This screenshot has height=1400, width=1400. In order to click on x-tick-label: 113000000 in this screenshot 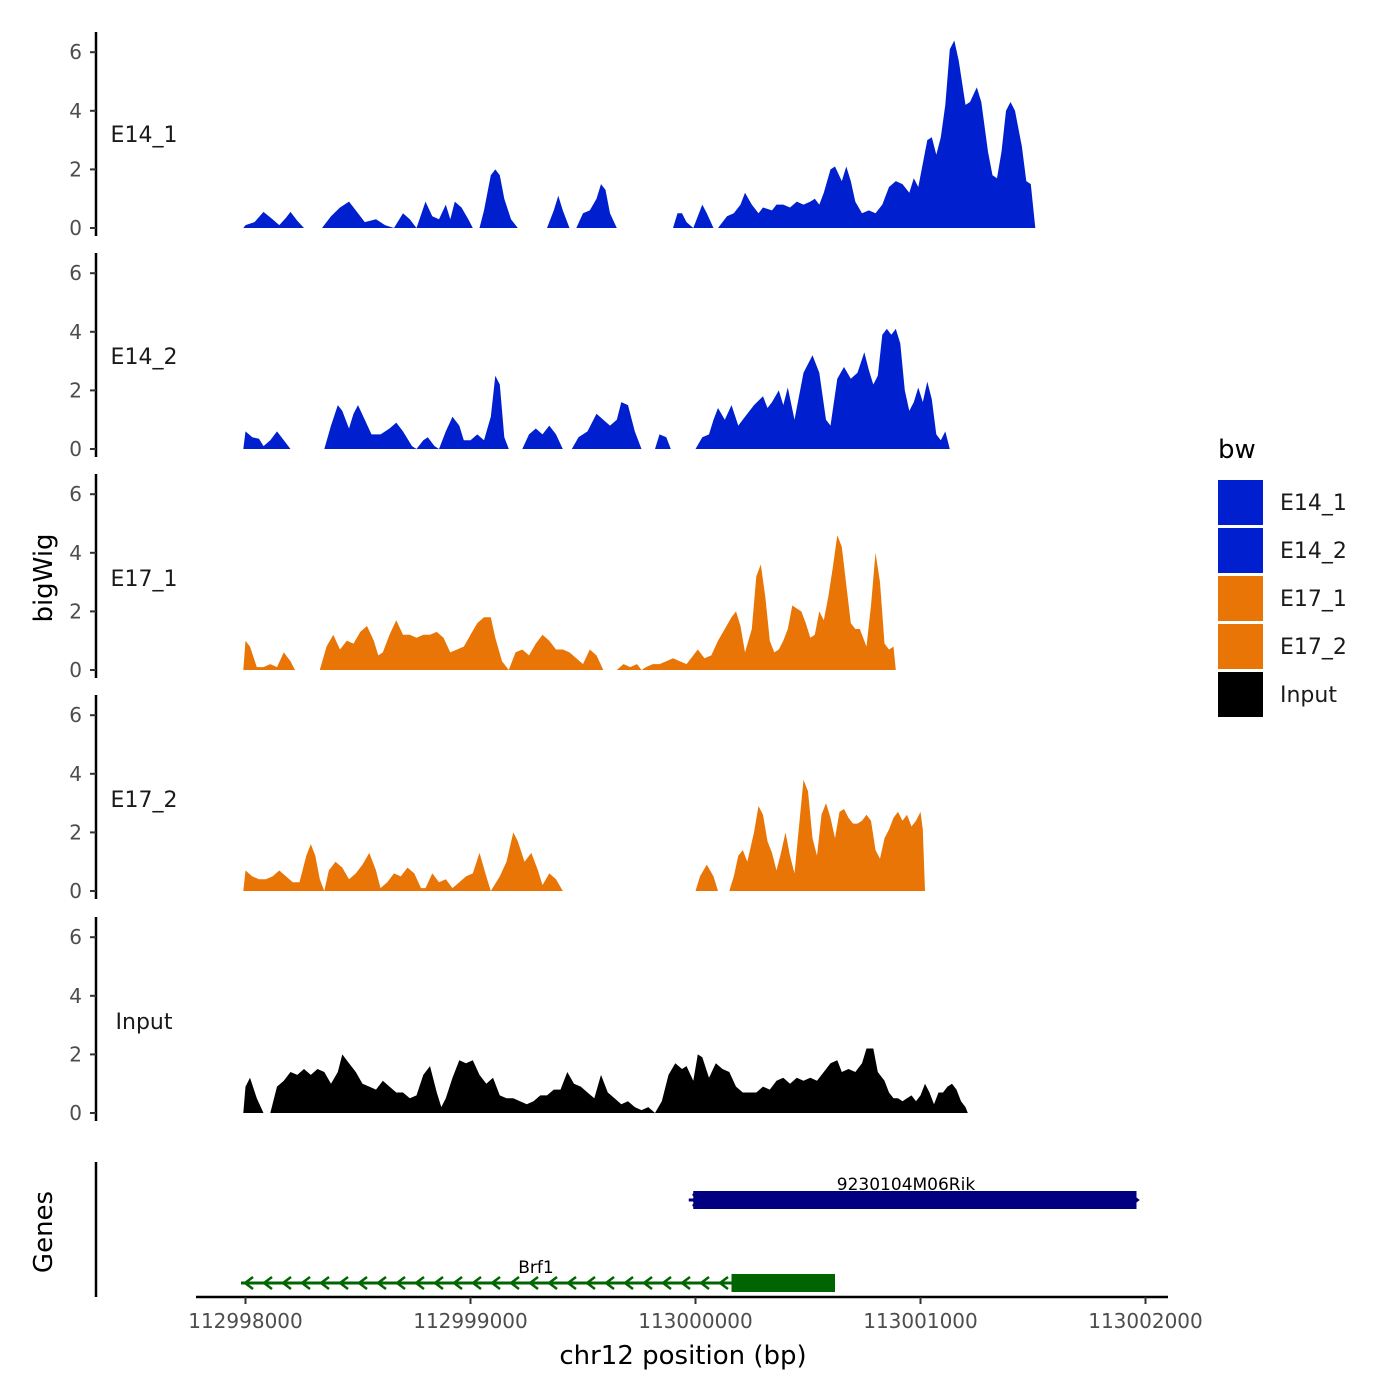, I will do `click(695, 1321)`.